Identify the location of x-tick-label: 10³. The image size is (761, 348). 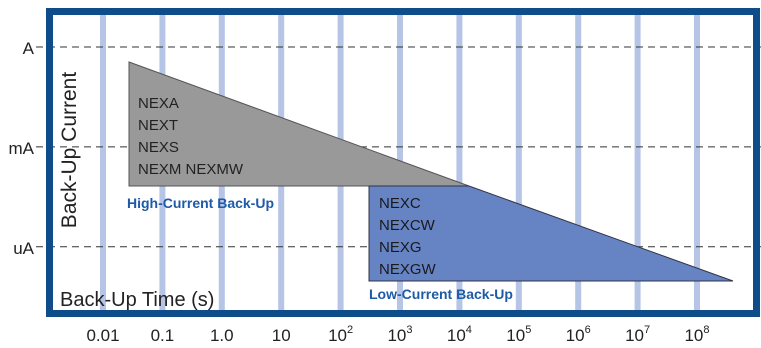
(399, 334).